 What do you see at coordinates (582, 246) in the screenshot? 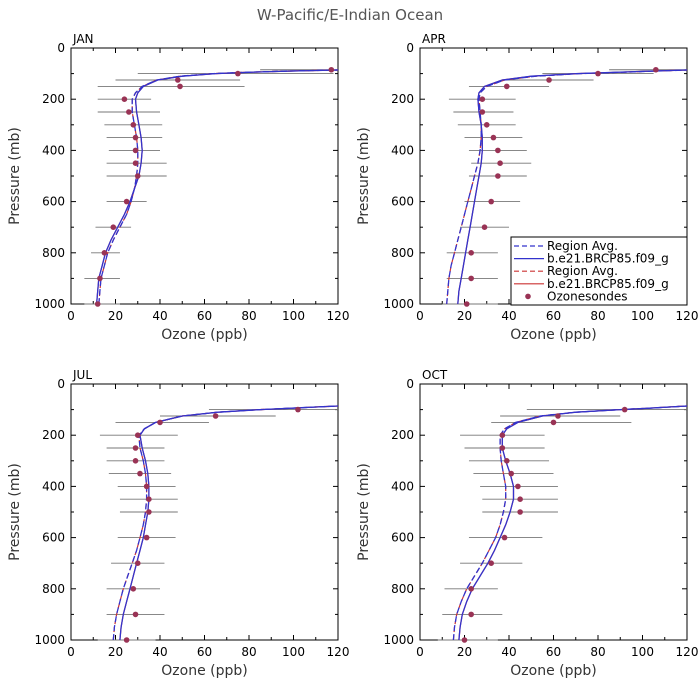
I see `legend-label: Region Avg.` at bounding box center [582, 246].